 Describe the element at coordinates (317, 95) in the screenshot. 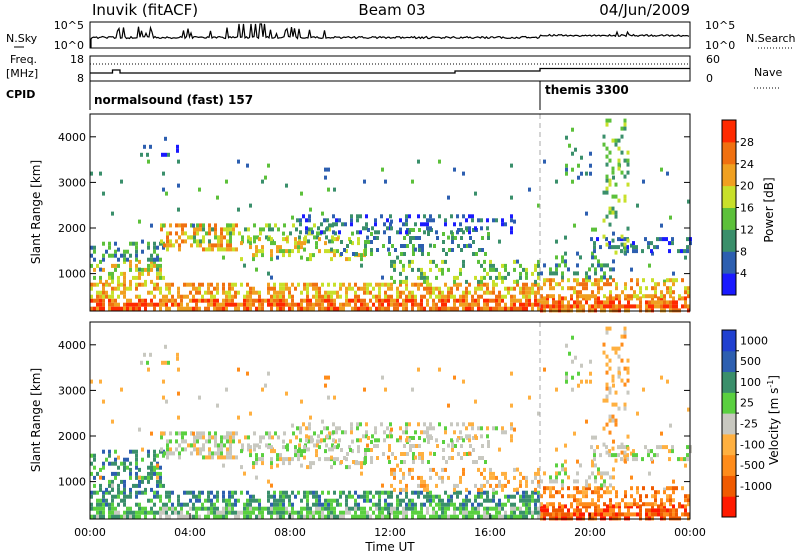

I see `cpid-panel: CPID normalsound (fast) 157 themis 3300` at that location.